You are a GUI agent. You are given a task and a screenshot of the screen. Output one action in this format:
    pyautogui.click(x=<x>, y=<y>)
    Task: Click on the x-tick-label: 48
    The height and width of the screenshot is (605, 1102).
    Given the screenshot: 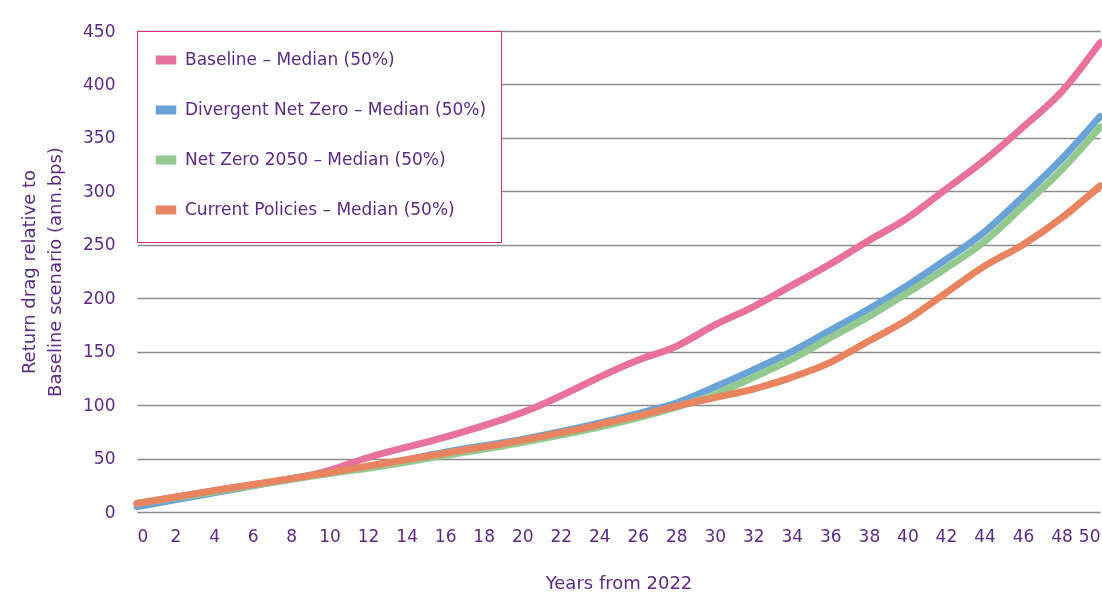 What is the action you would take?
    pyautogui.click(x=1062, y=535)
    